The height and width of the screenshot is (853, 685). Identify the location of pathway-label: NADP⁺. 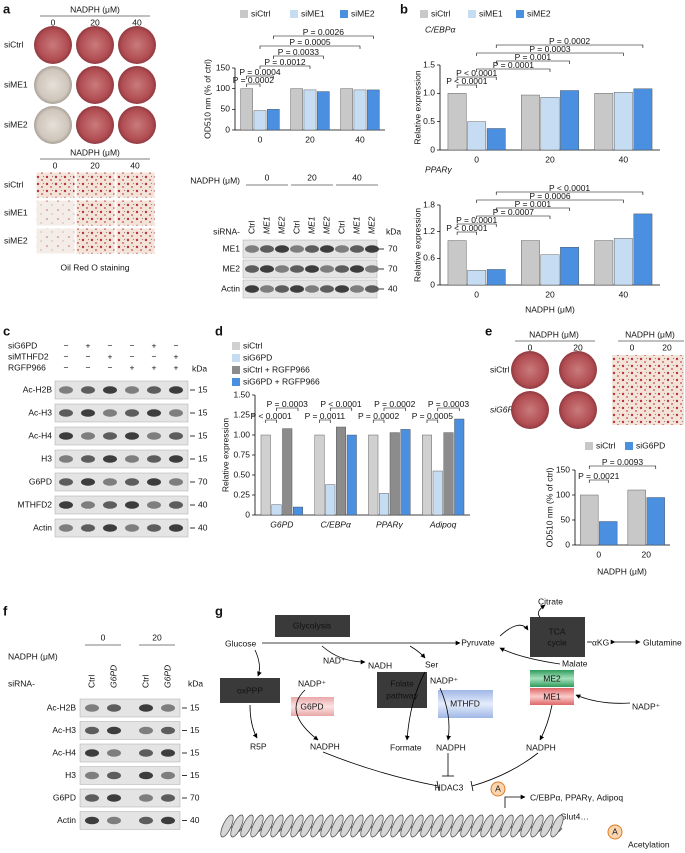
(312, 683).